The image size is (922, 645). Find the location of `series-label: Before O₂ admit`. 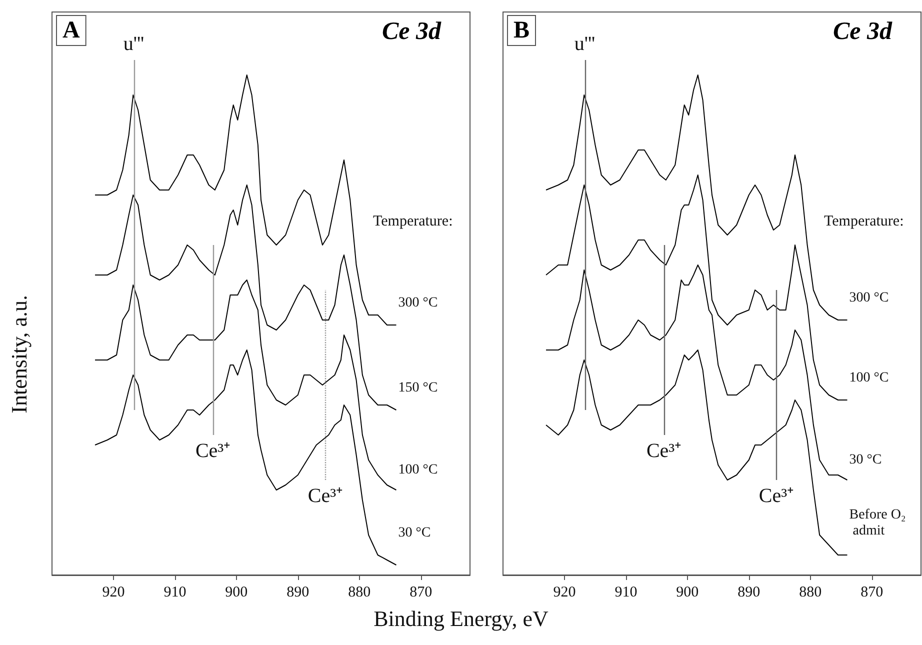

series-label: Before O₂ admit is located at coordinates (877, 523).